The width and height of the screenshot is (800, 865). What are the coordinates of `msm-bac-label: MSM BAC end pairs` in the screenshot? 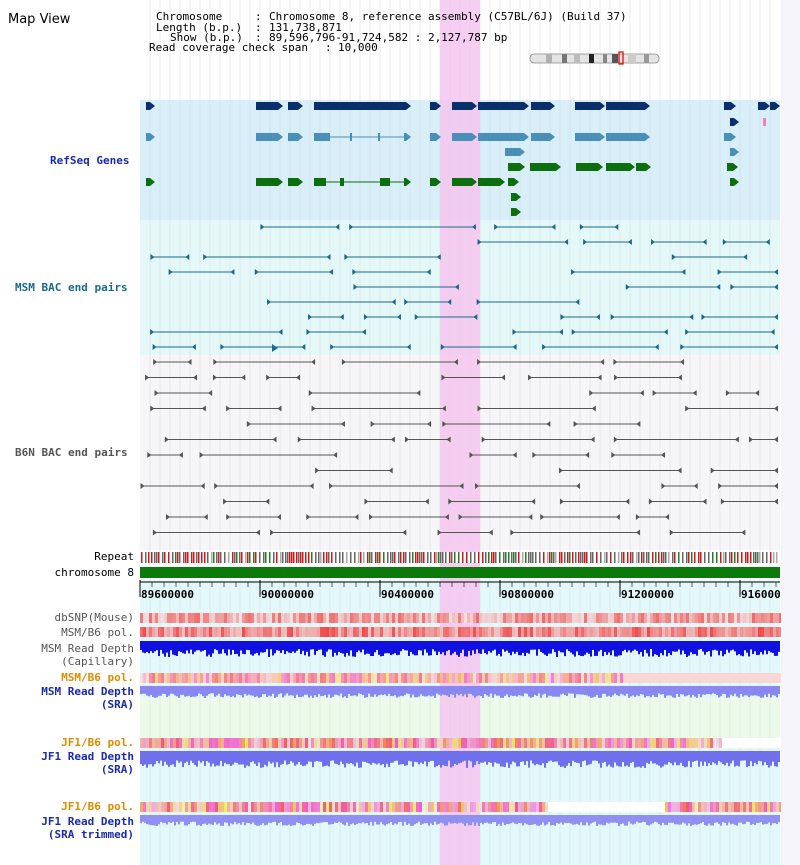 It's located at (71, 287).